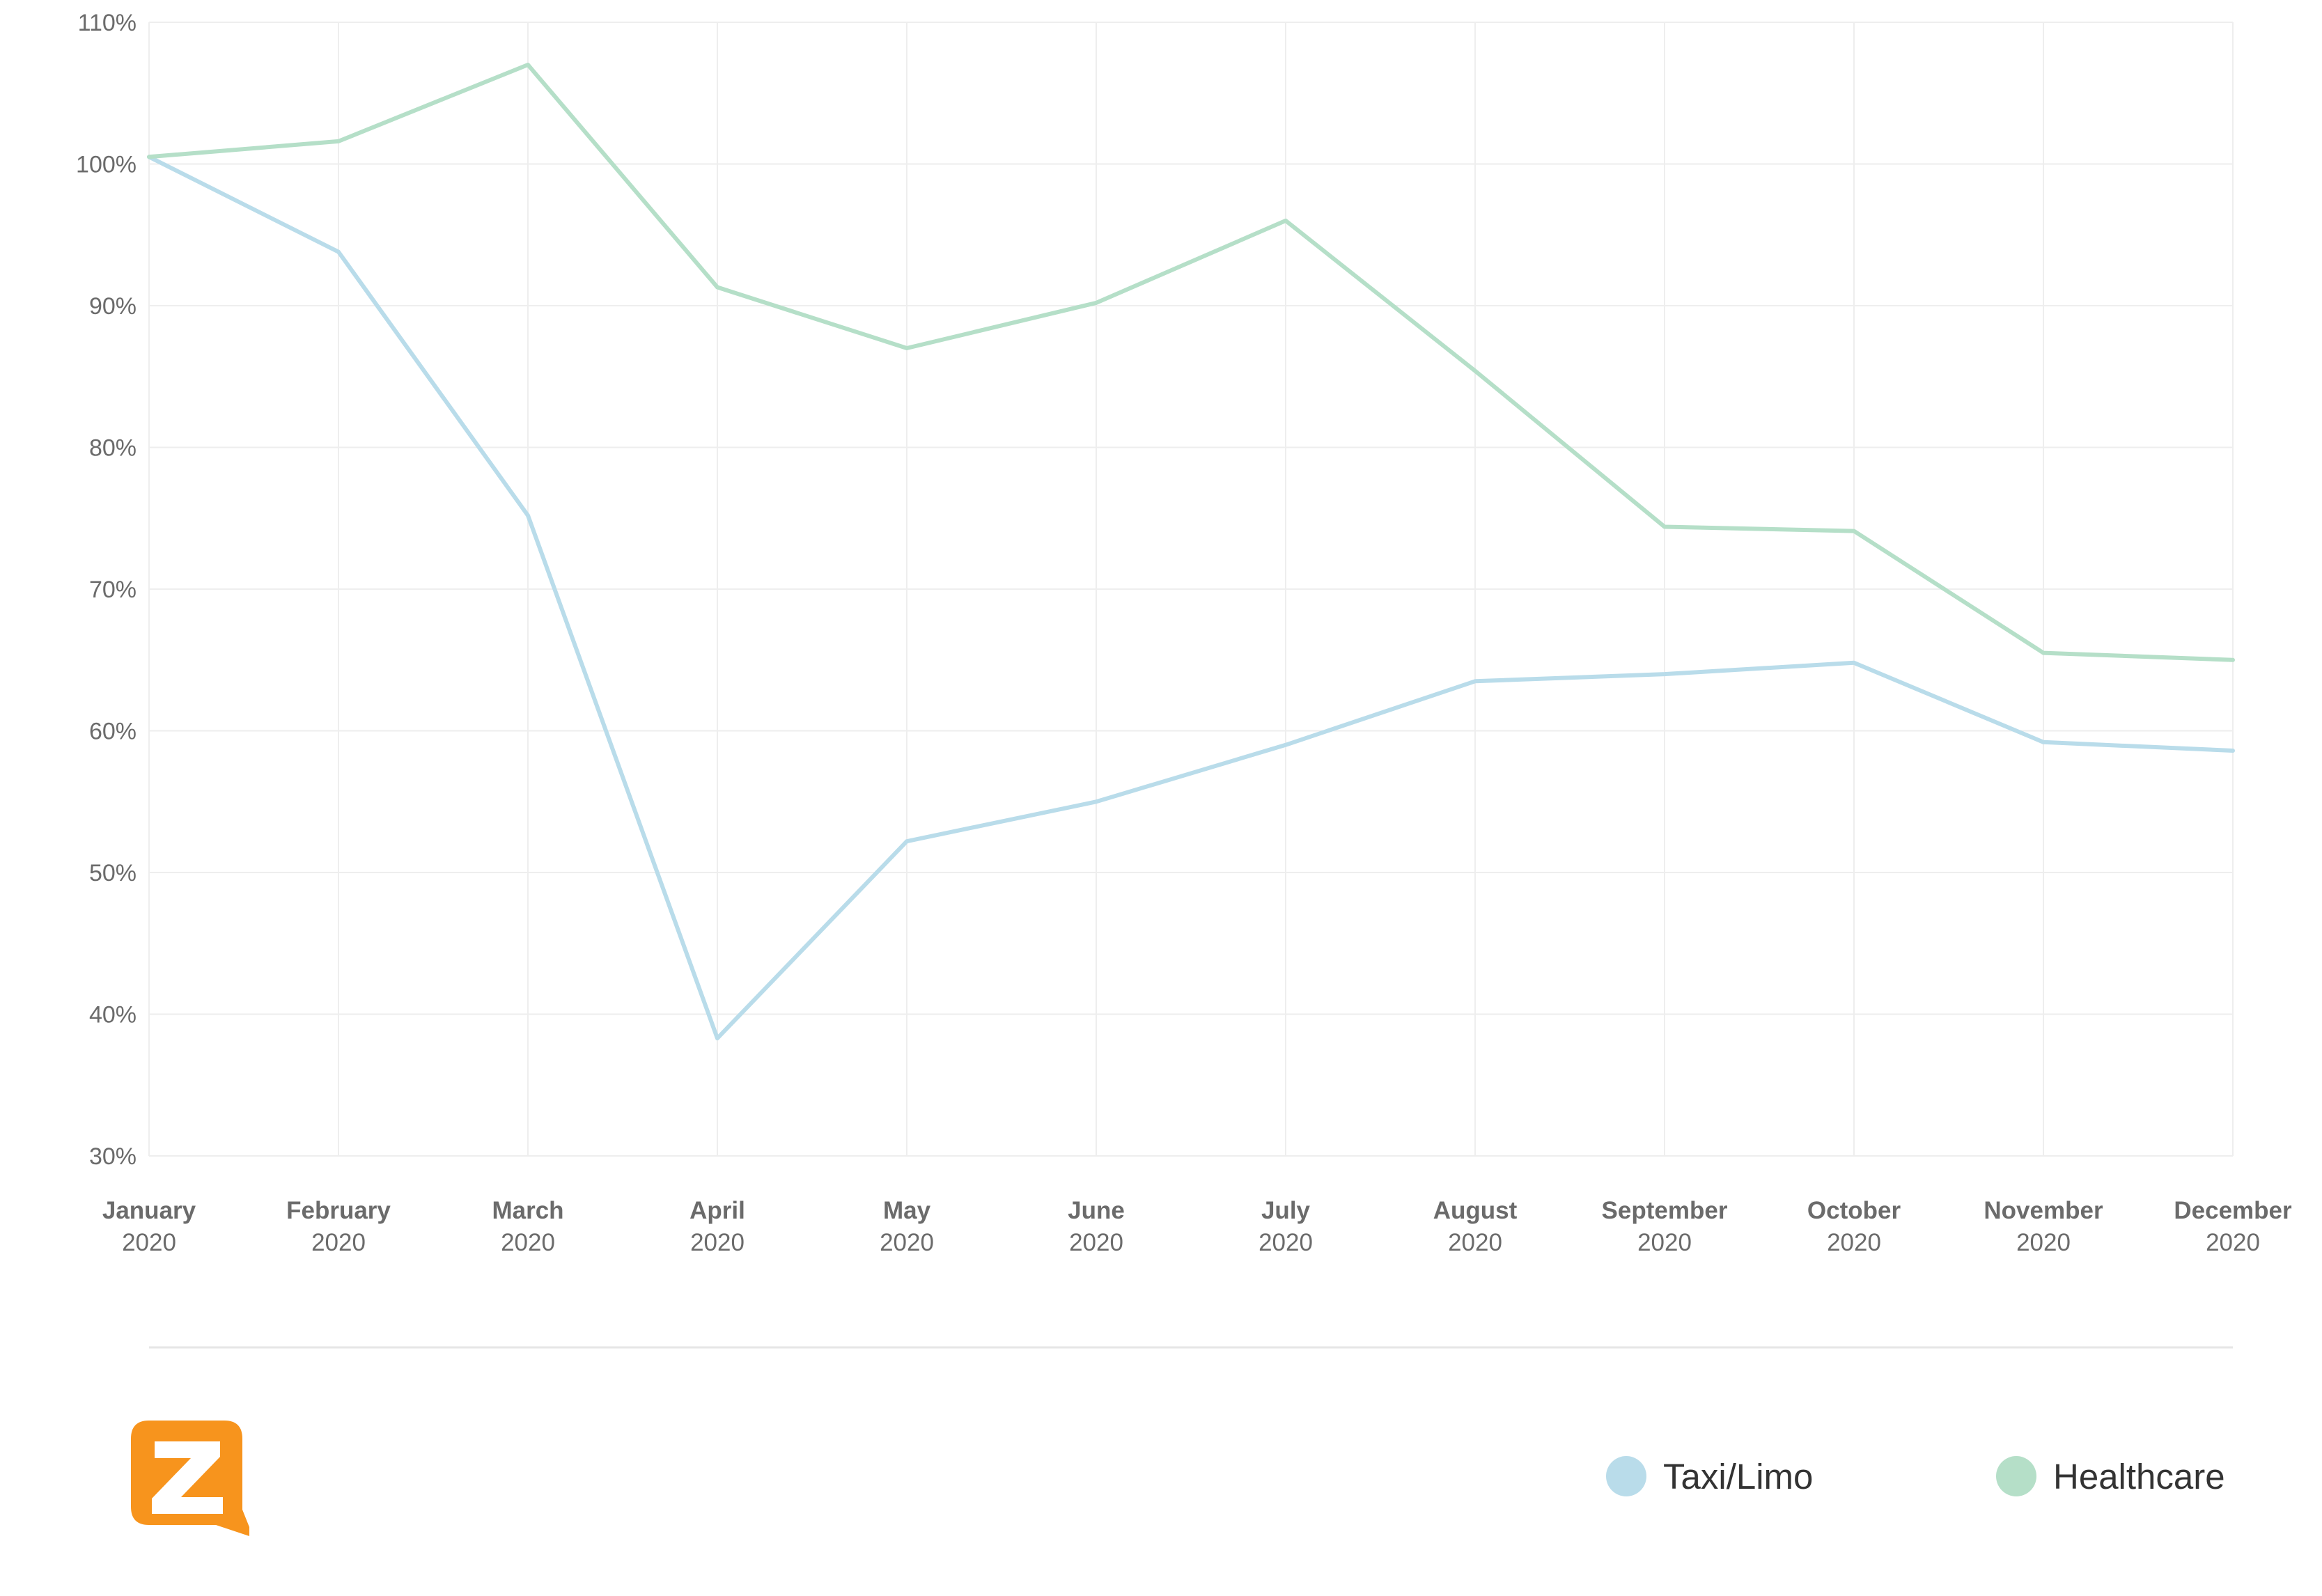 The height and width of the screenshot is (1596, 2322). Describe the element at coordinates (1475, 1210) in the screenshot. I see `x-tick-month-label: August` at that location.